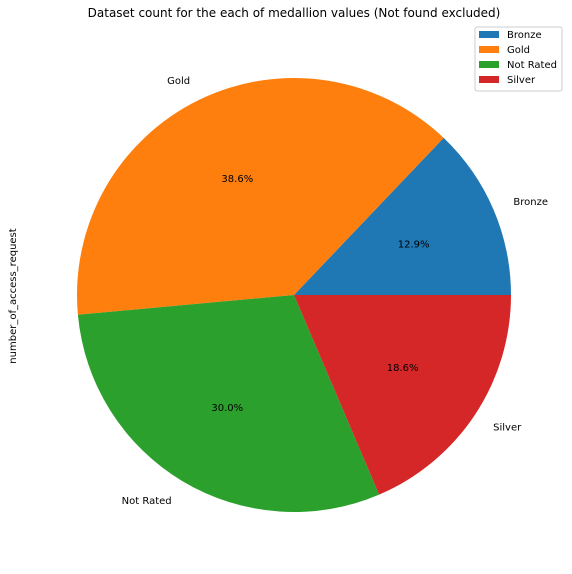 This screenshot has height=574, width=572. Describe the element at coordinates (521, 80) in the screenshot. I see `legend-label: Silver` at that location.